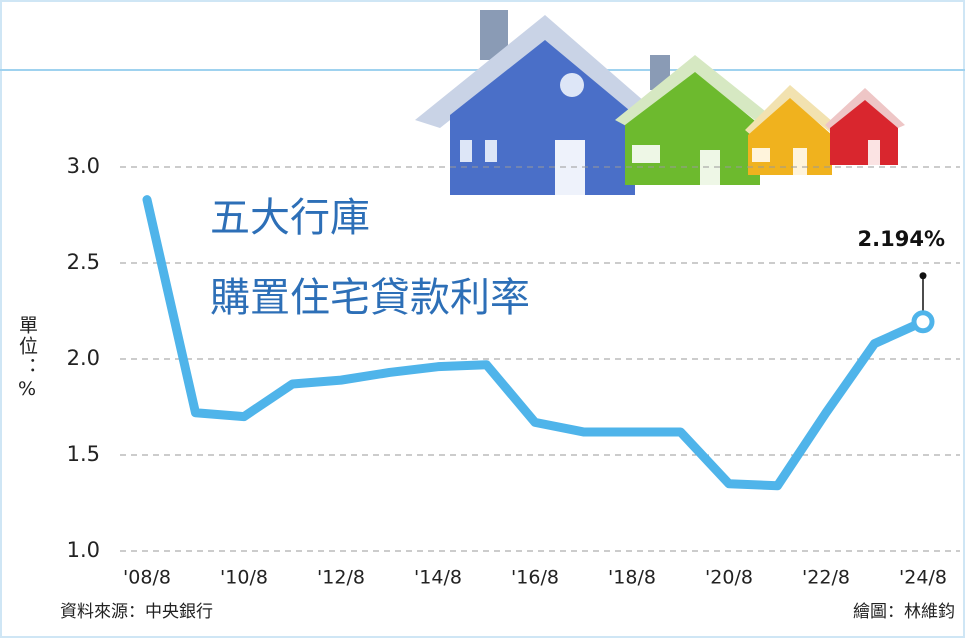 This screenshot has width=965, height=638. Describe the element at coordinates (27, 358) in the screenshot. I see `y-axis-label: 單位：%` at that location.